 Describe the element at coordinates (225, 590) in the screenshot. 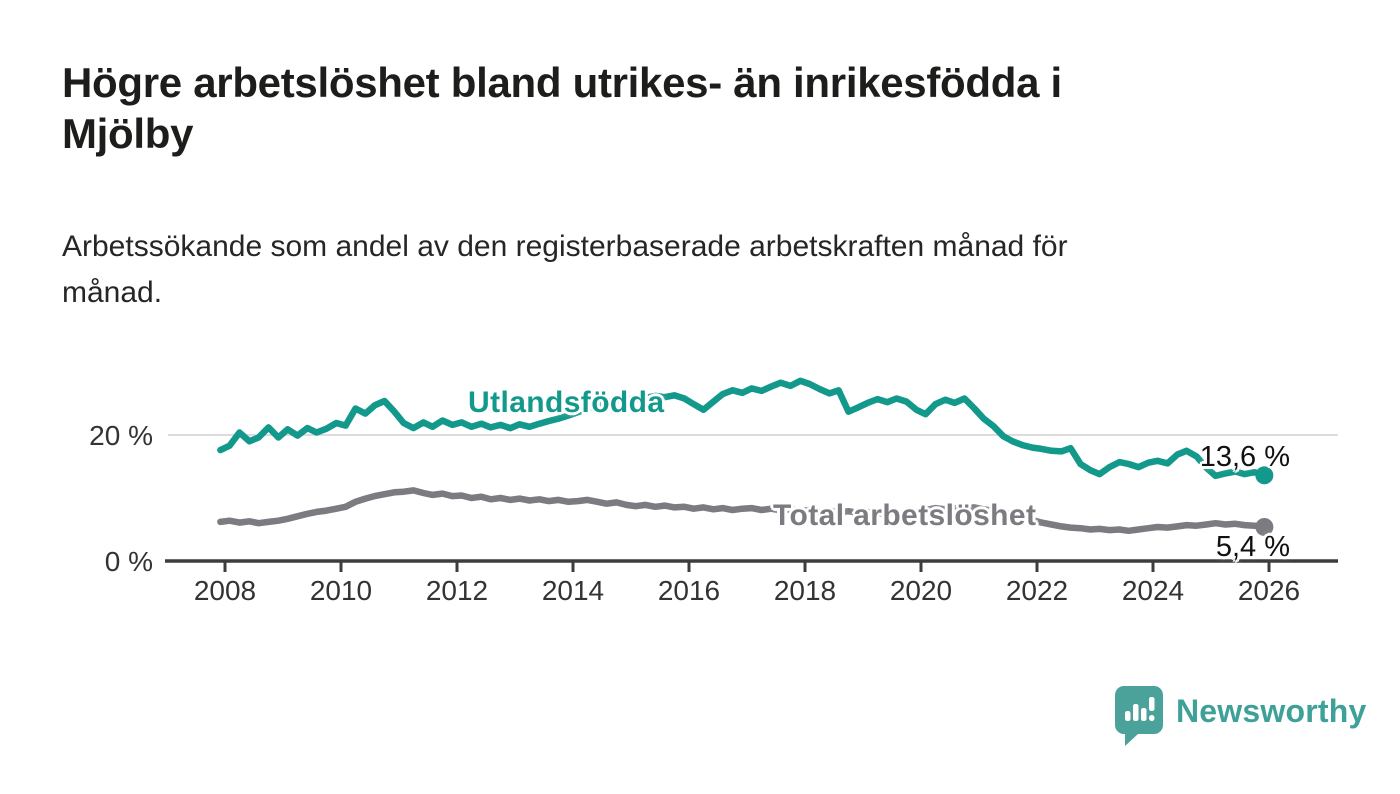

I see `x-tick-label: 2008` at that location.